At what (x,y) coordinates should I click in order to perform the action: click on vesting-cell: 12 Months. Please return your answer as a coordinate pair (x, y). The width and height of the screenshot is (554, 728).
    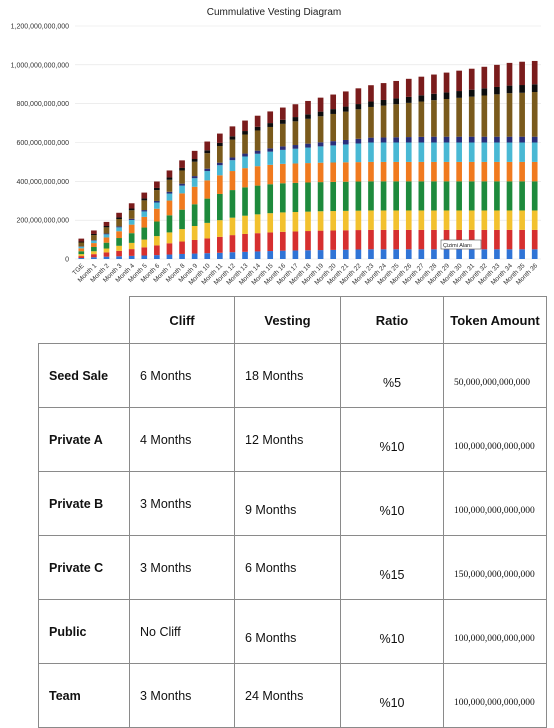
    Looking at the image, I should click on (288, 440).